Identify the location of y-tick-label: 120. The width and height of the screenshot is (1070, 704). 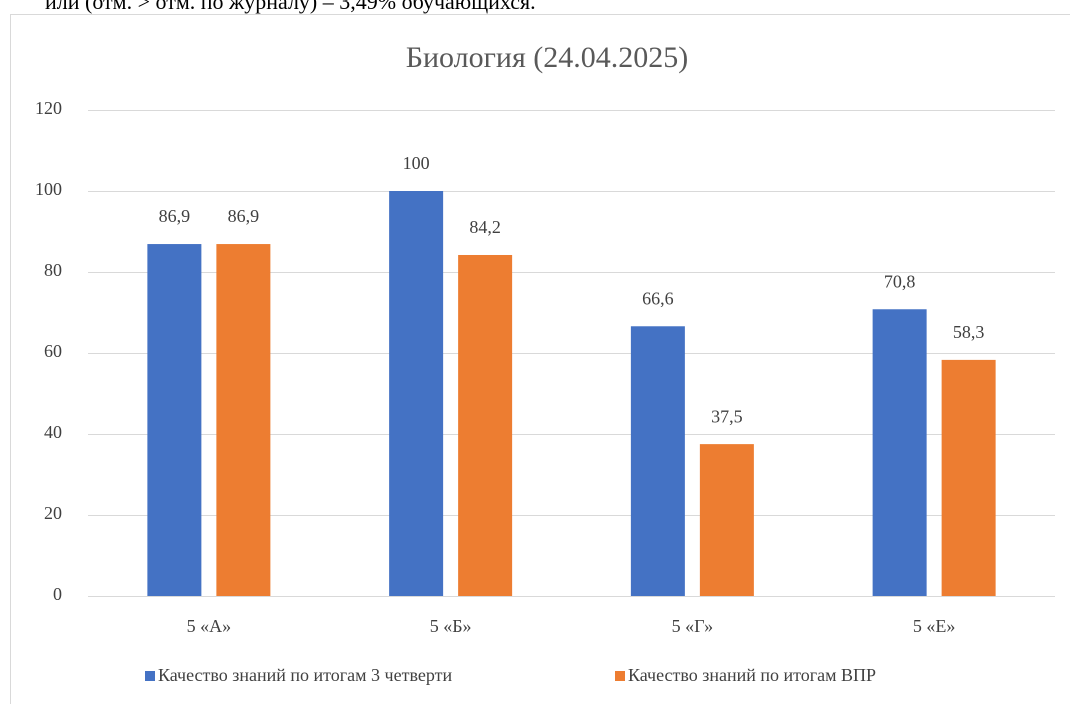
(48, 108).